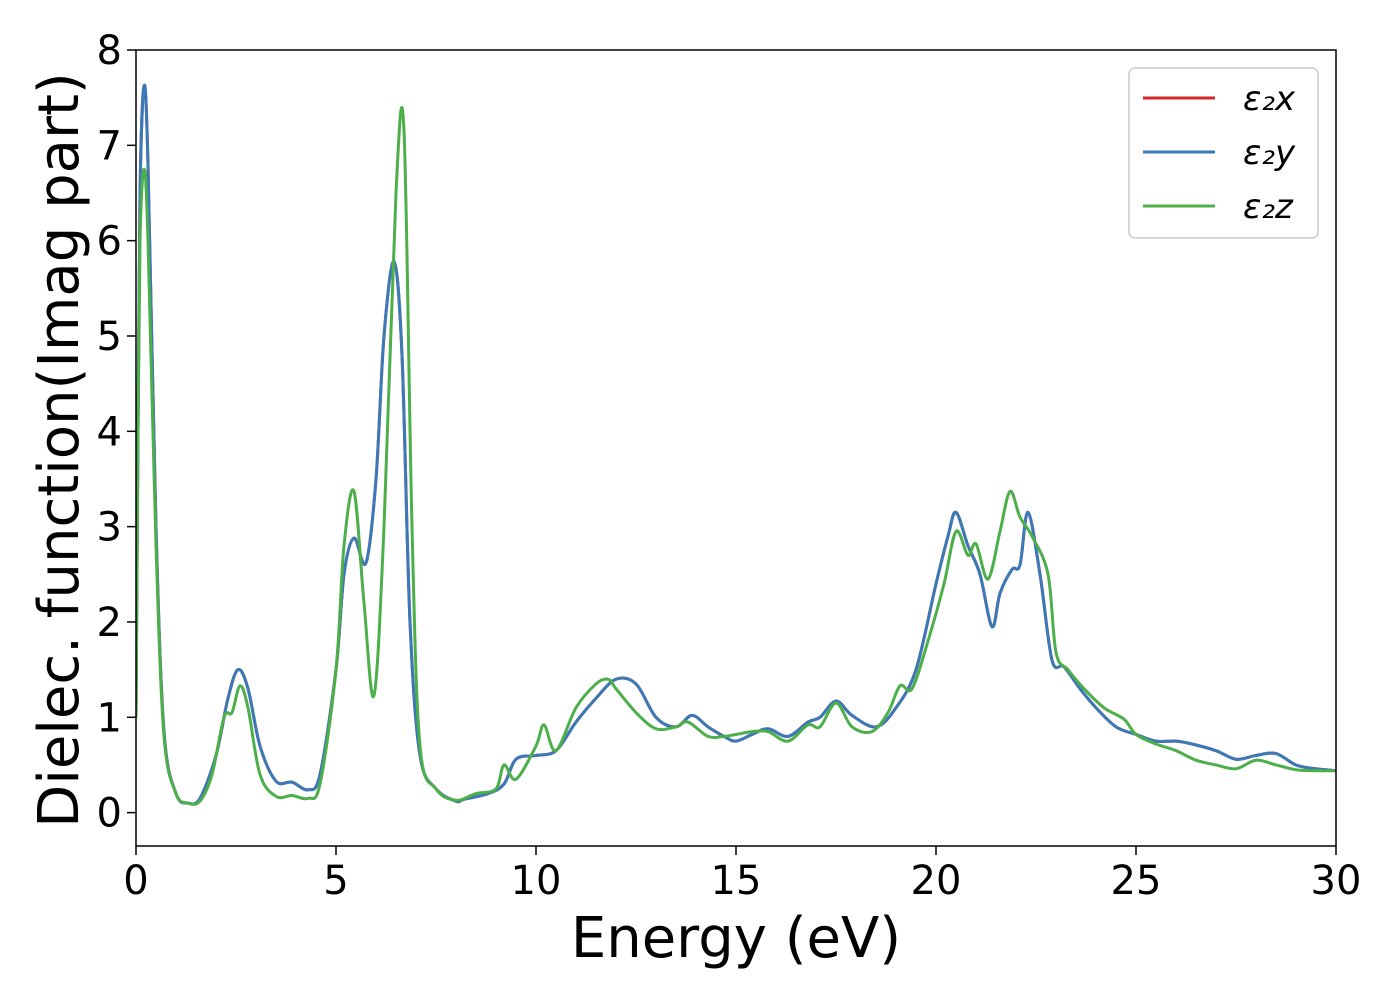  I want to click on x-tick-label: 15, so click(736, 881).